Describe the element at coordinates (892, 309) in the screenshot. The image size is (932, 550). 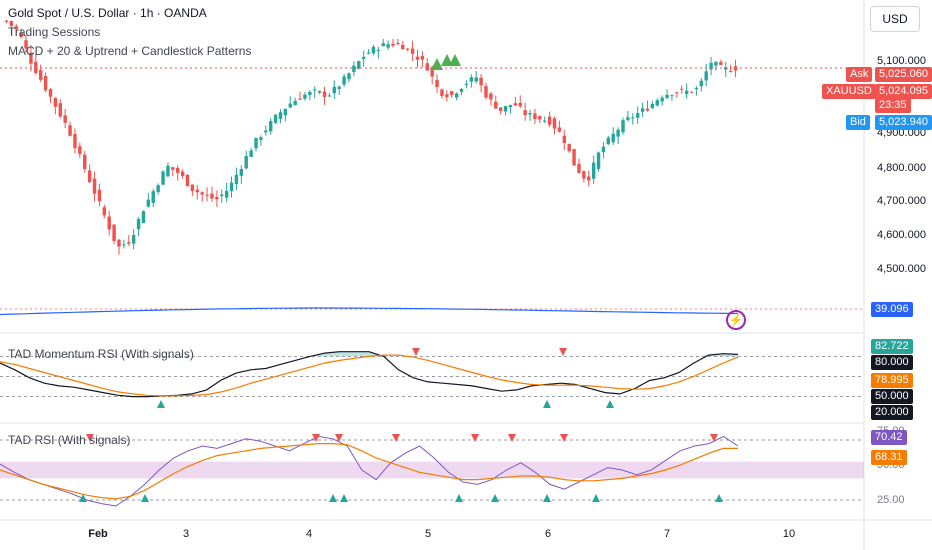
I see `macd-value-tag: 39.096` at that location.